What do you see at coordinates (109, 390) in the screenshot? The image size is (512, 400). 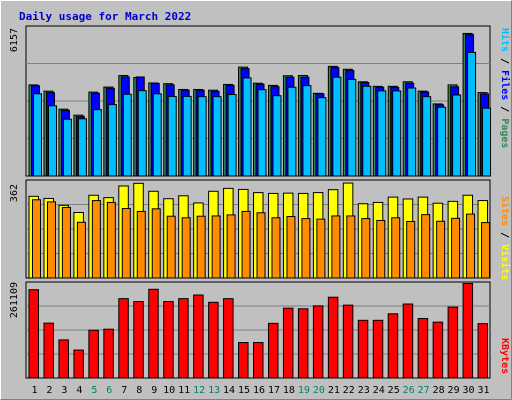 I see `x-tick-label: 6` at bounding box center [109, 390].